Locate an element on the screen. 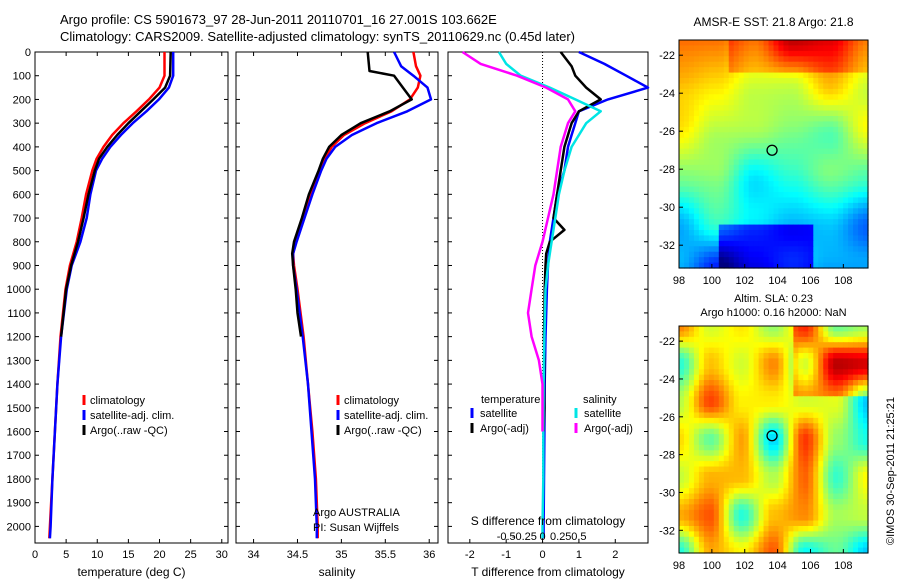  salinity-series-line is located at coordinates (362, 295).